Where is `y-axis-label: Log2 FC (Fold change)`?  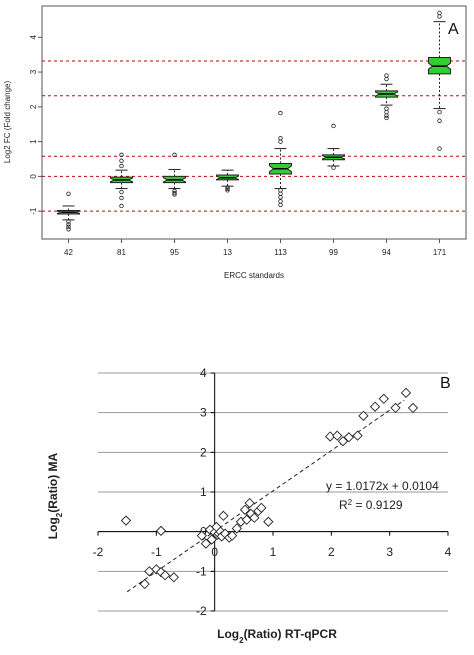 y-axis-label: Log2 FC (Fold change) is located at coordinates (7, 122).